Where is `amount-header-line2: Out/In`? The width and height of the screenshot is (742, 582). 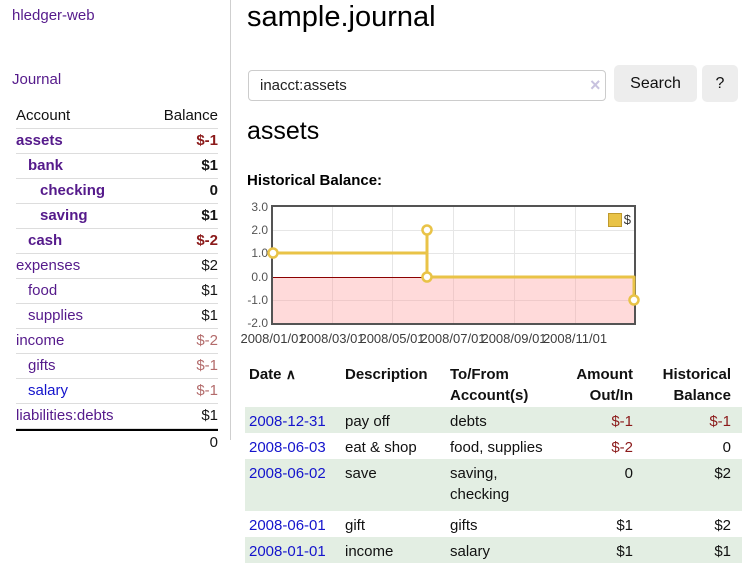
amount-header-line2: Out/In is located at coordinates (611, 395).